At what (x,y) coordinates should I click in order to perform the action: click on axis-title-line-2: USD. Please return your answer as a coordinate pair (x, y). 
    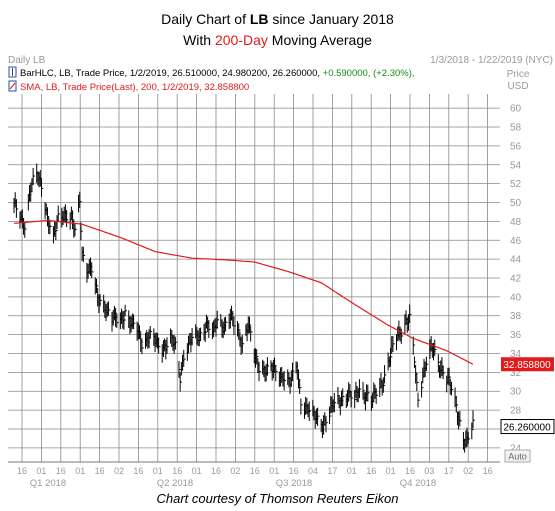
    Looking at the image, I should click on (517, 86).